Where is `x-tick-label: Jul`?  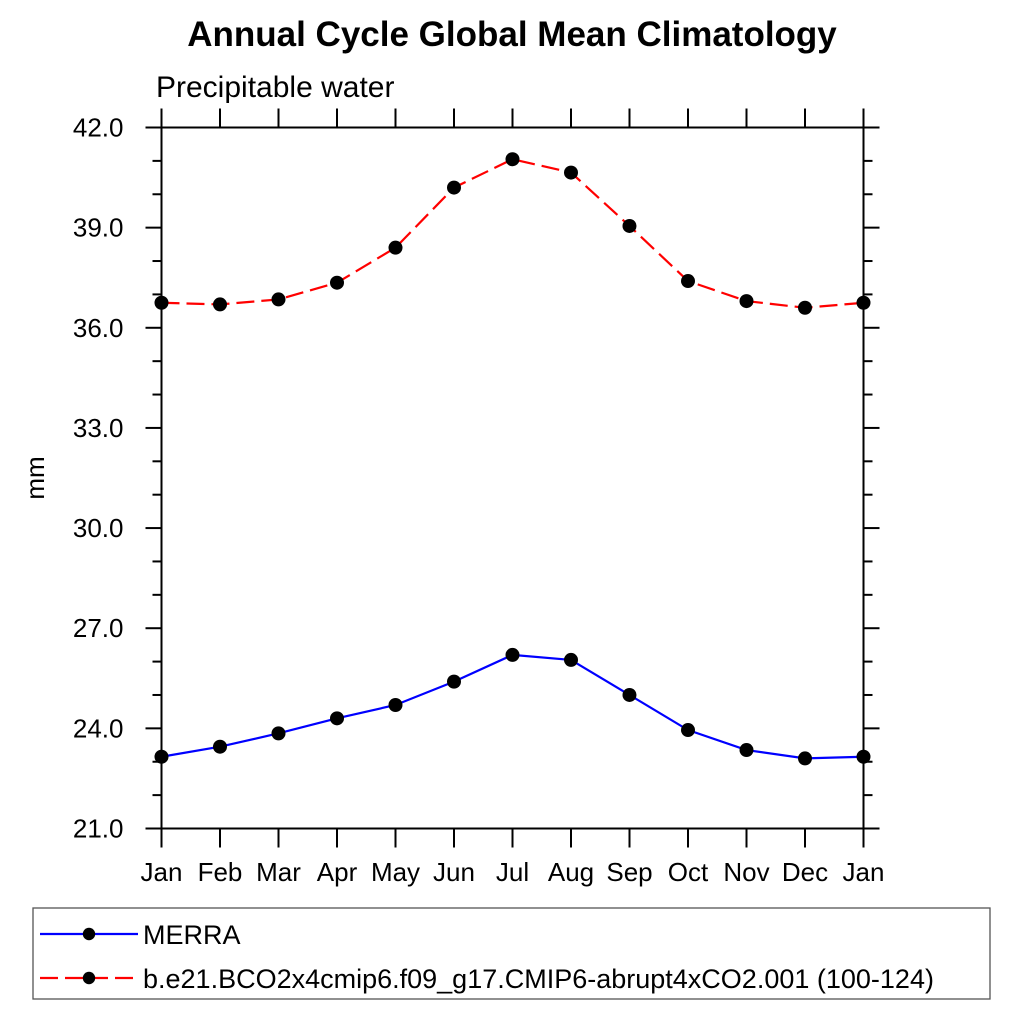
x-tick-label: Jul is located at coordinates (512, 872).